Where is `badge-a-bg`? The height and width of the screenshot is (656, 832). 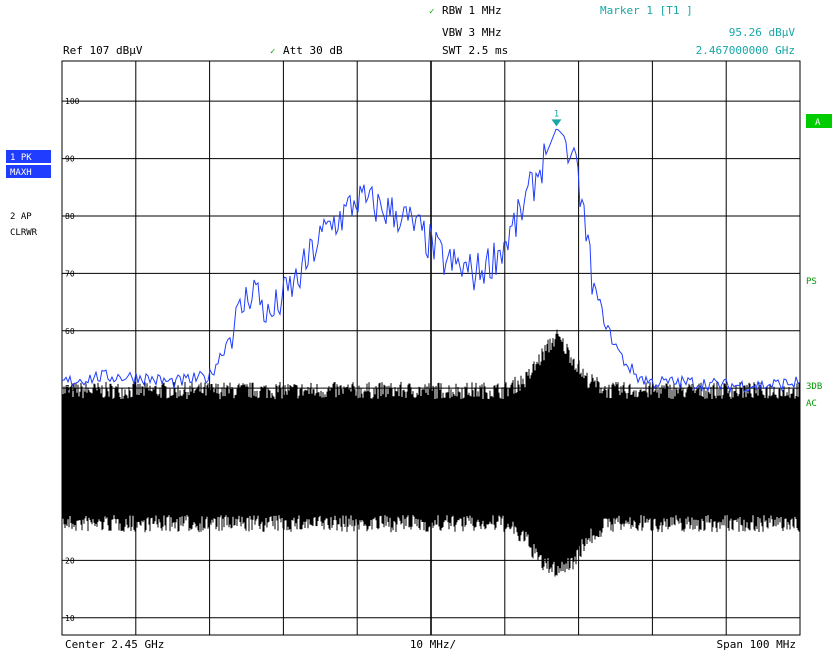 badge-a-bg is located at coordinates (819, 121).